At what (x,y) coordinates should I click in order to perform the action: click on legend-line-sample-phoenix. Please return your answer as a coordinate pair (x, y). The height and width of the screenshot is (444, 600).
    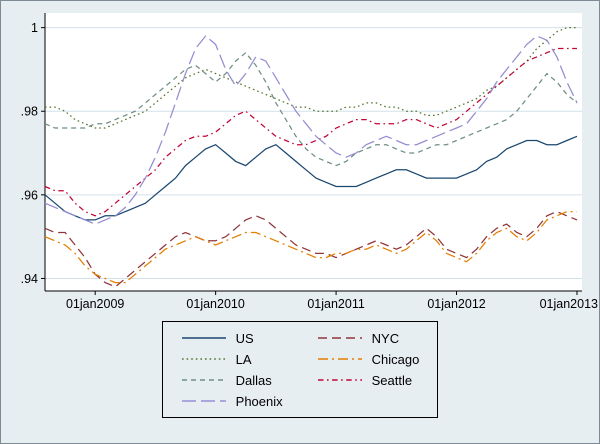
    Looking at the image, I should click on (203, 401).